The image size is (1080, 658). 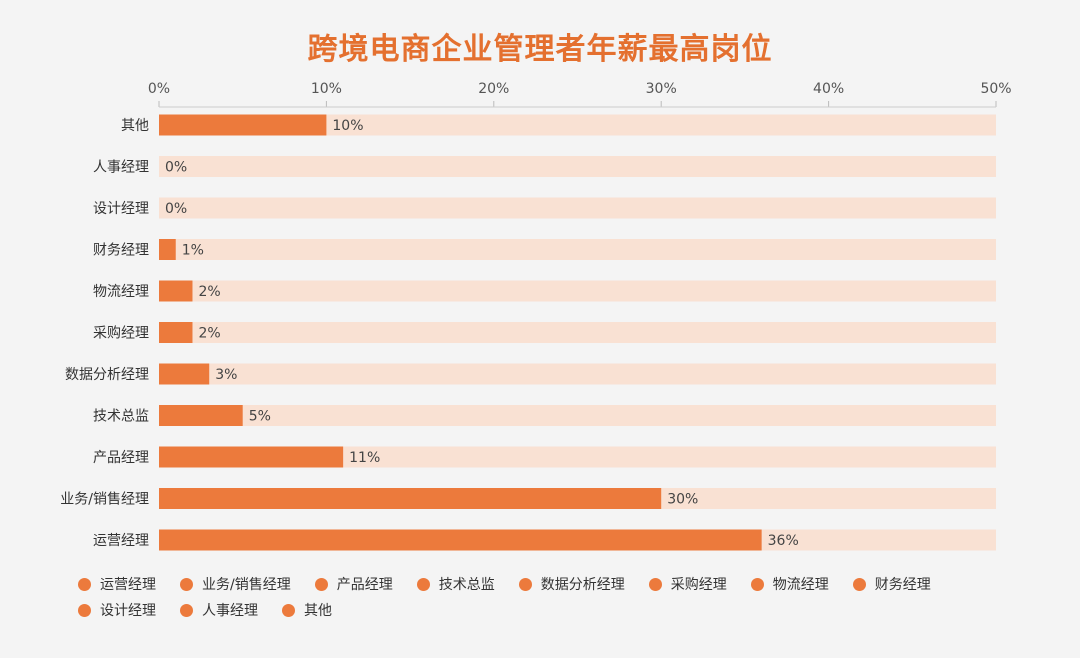 What do you see at coordinates (107, 375) in the screenshot?
I see `category-label: 数据分析经理` at bounding box center [107, 375].